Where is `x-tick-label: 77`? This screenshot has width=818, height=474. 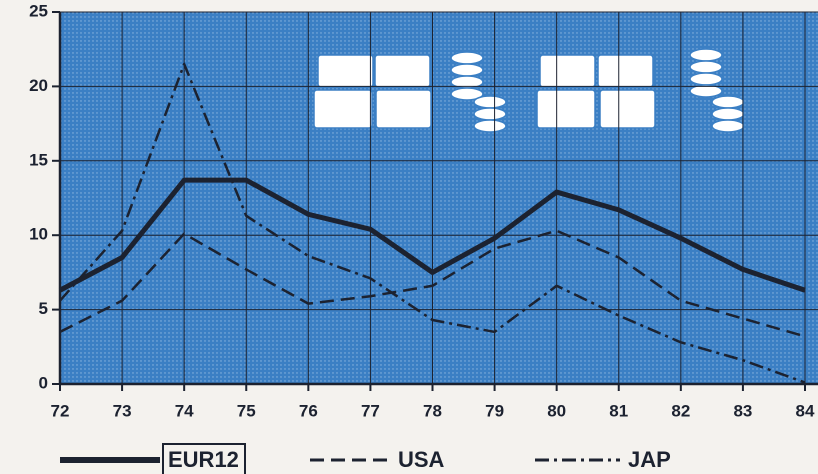
x-tick-label: 77 is located at coordinates (370, 410).